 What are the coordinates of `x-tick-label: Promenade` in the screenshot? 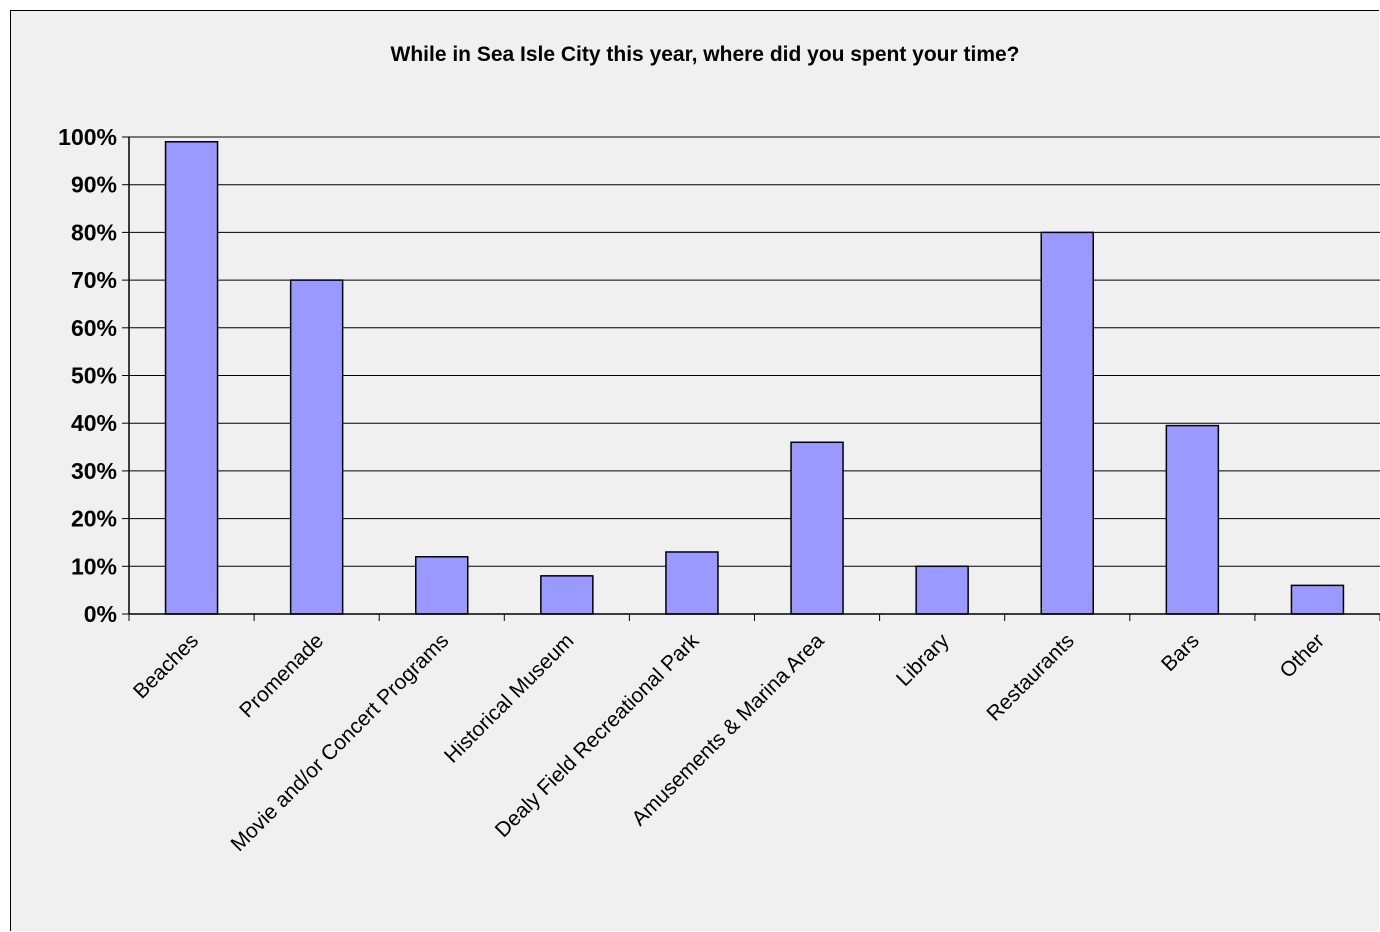 It's located at (281, 675).